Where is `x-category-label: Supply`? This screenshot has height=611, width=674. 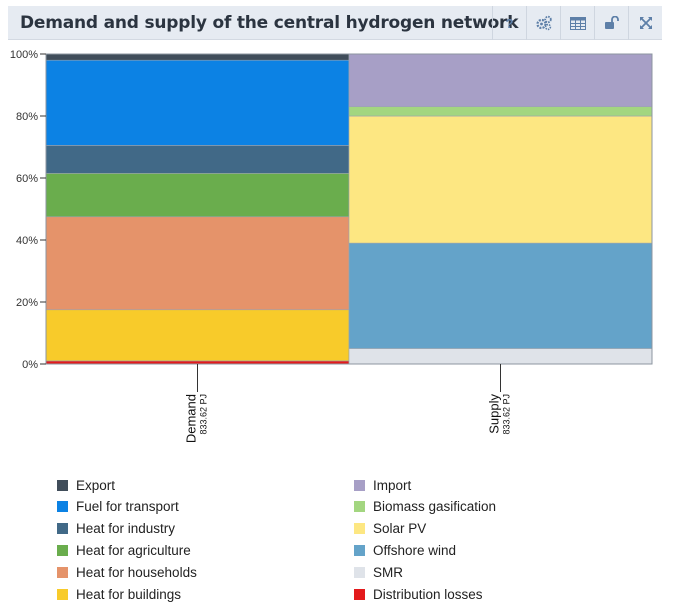
x-category-label: Supply is located at coordinates (494, 414).